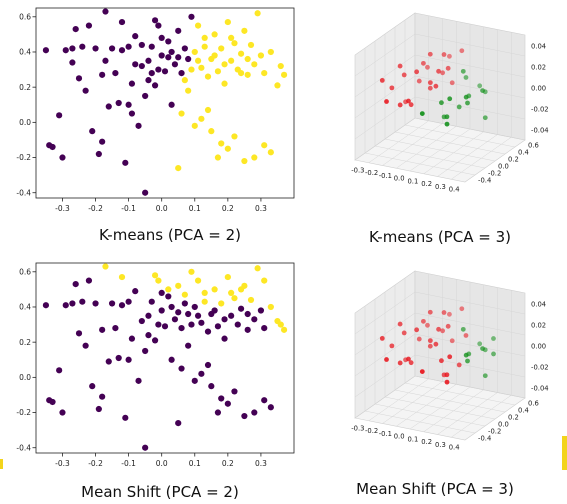  I want to click on x-tick-label: 0.0, so click(399, 179).